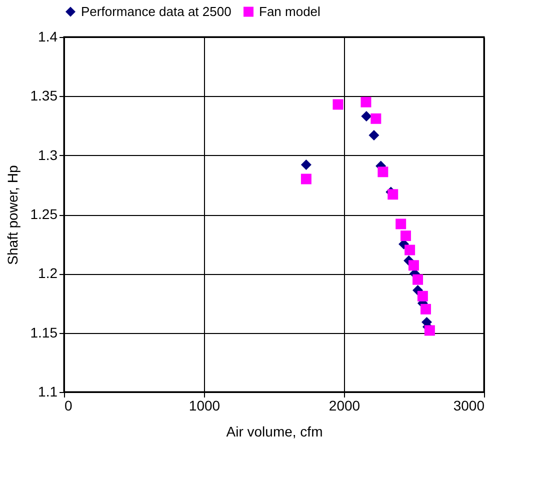  What do you see at coordinates (48, 154) in the screenshot?
I see `y-tick-label: 1.3` at bounding box center [48, 154].